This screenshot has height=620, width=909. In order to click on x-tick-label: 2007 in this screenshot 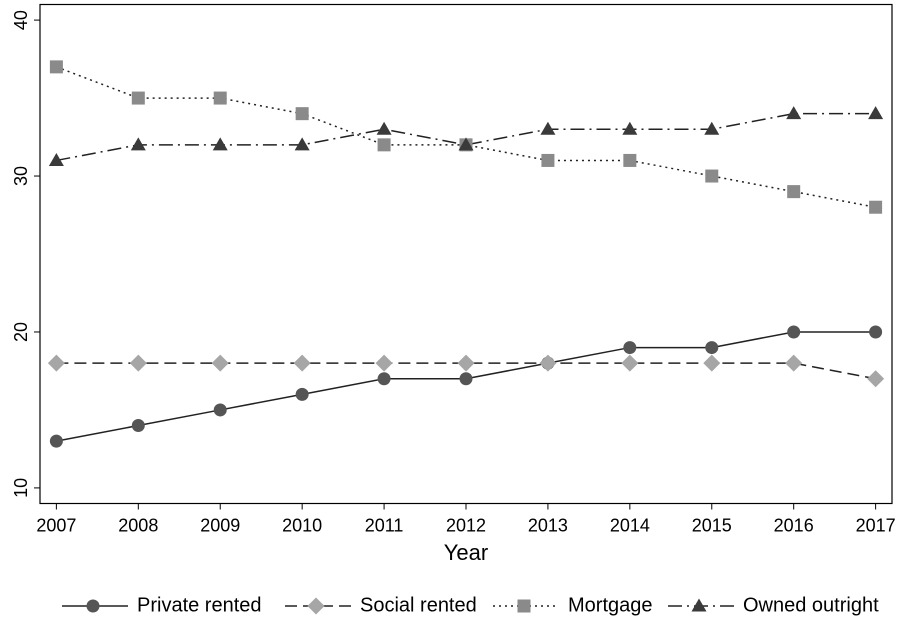, I will do `click(56, 525)`.